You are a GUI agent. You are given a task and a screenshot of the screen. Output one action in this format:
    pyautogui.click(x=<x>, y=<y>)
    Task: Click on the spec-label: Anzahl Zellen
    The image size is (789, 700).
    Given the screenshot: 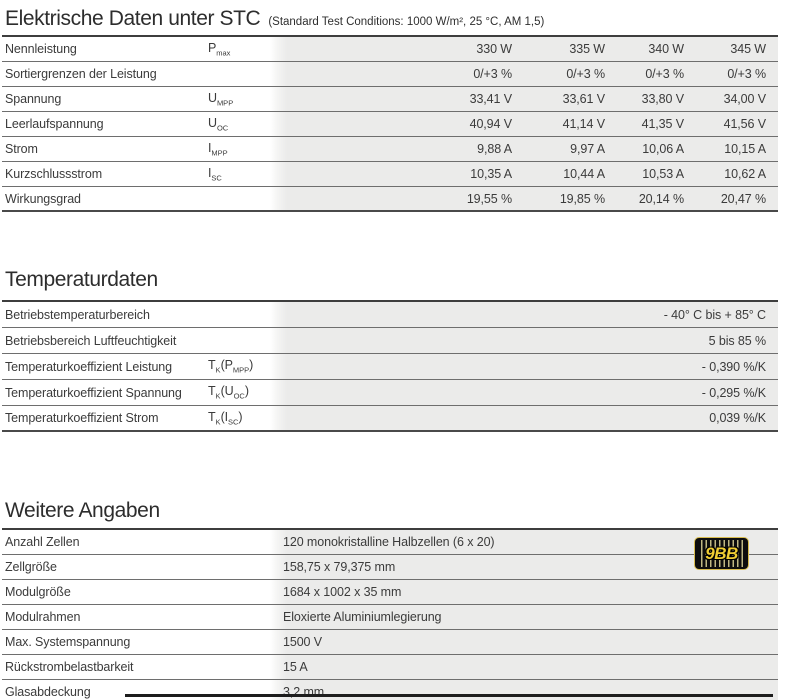 What is the action you would take?
    pyautogui.click(x=42, y=542)
    